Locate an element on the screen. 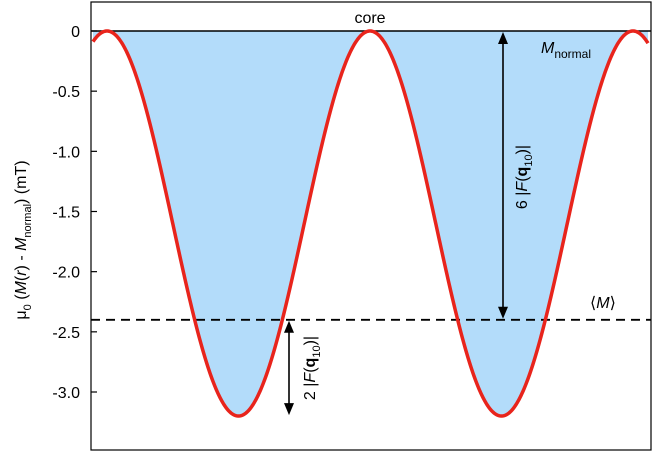  two-q-sub: 10 is located at coordinates (317, 351).